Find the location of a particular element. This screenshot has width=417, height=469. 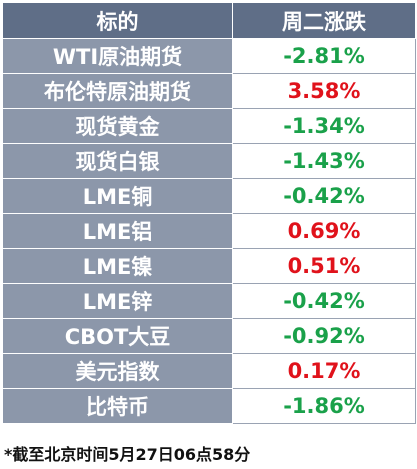

change-cell: 0.69% is located at coordinates (324, 231).